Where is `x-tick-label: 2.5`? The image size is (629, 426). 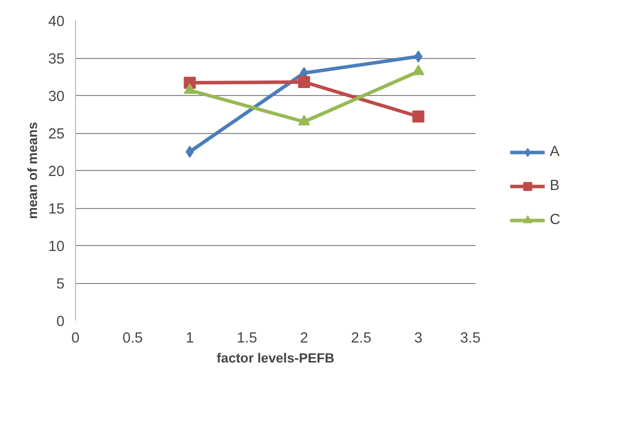
x-tick-label: 2.5 is located at coordinates (361, 338).